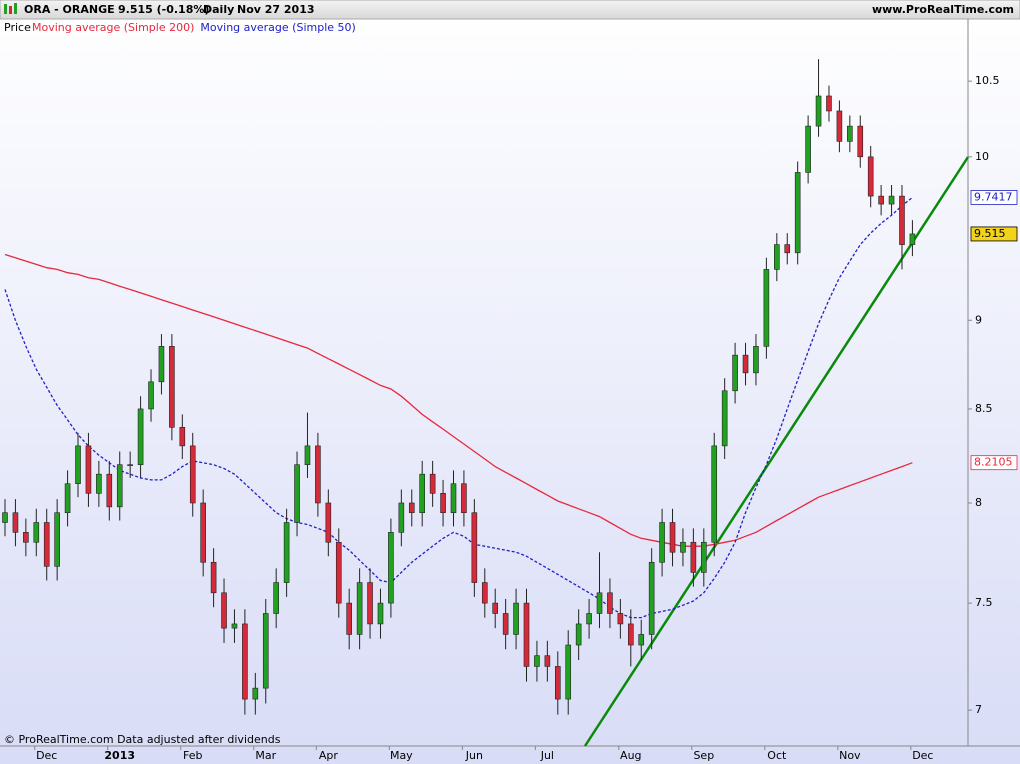 The width and height of the screenshot is (1020, 764). I want to click on legend-entry: Moving average (Simple 50), so click(277, 27).